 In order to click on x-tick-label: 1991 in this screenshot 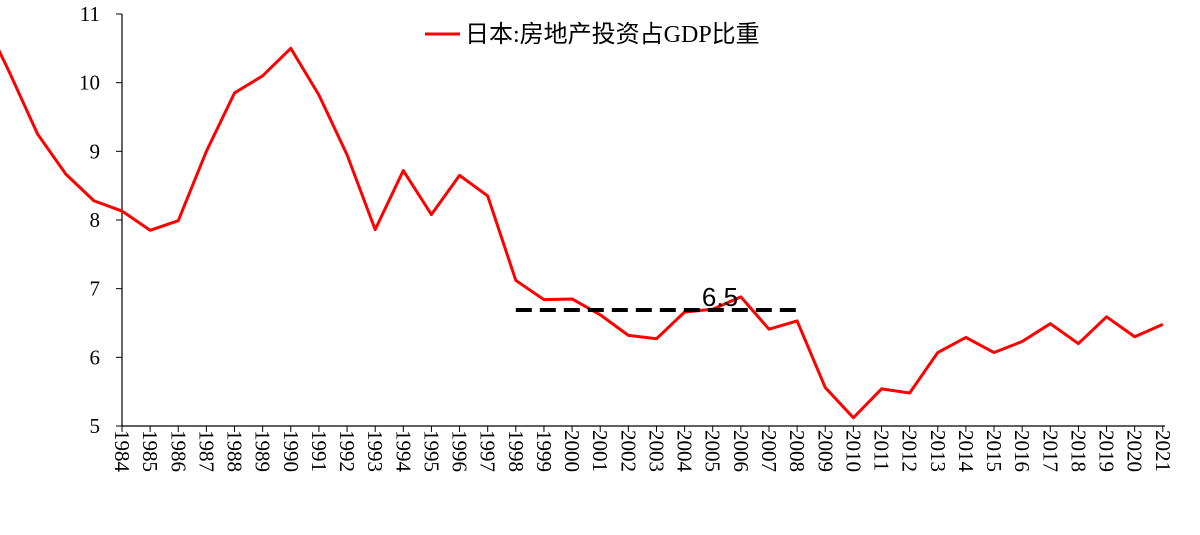, I will do `click(319, 451)`.